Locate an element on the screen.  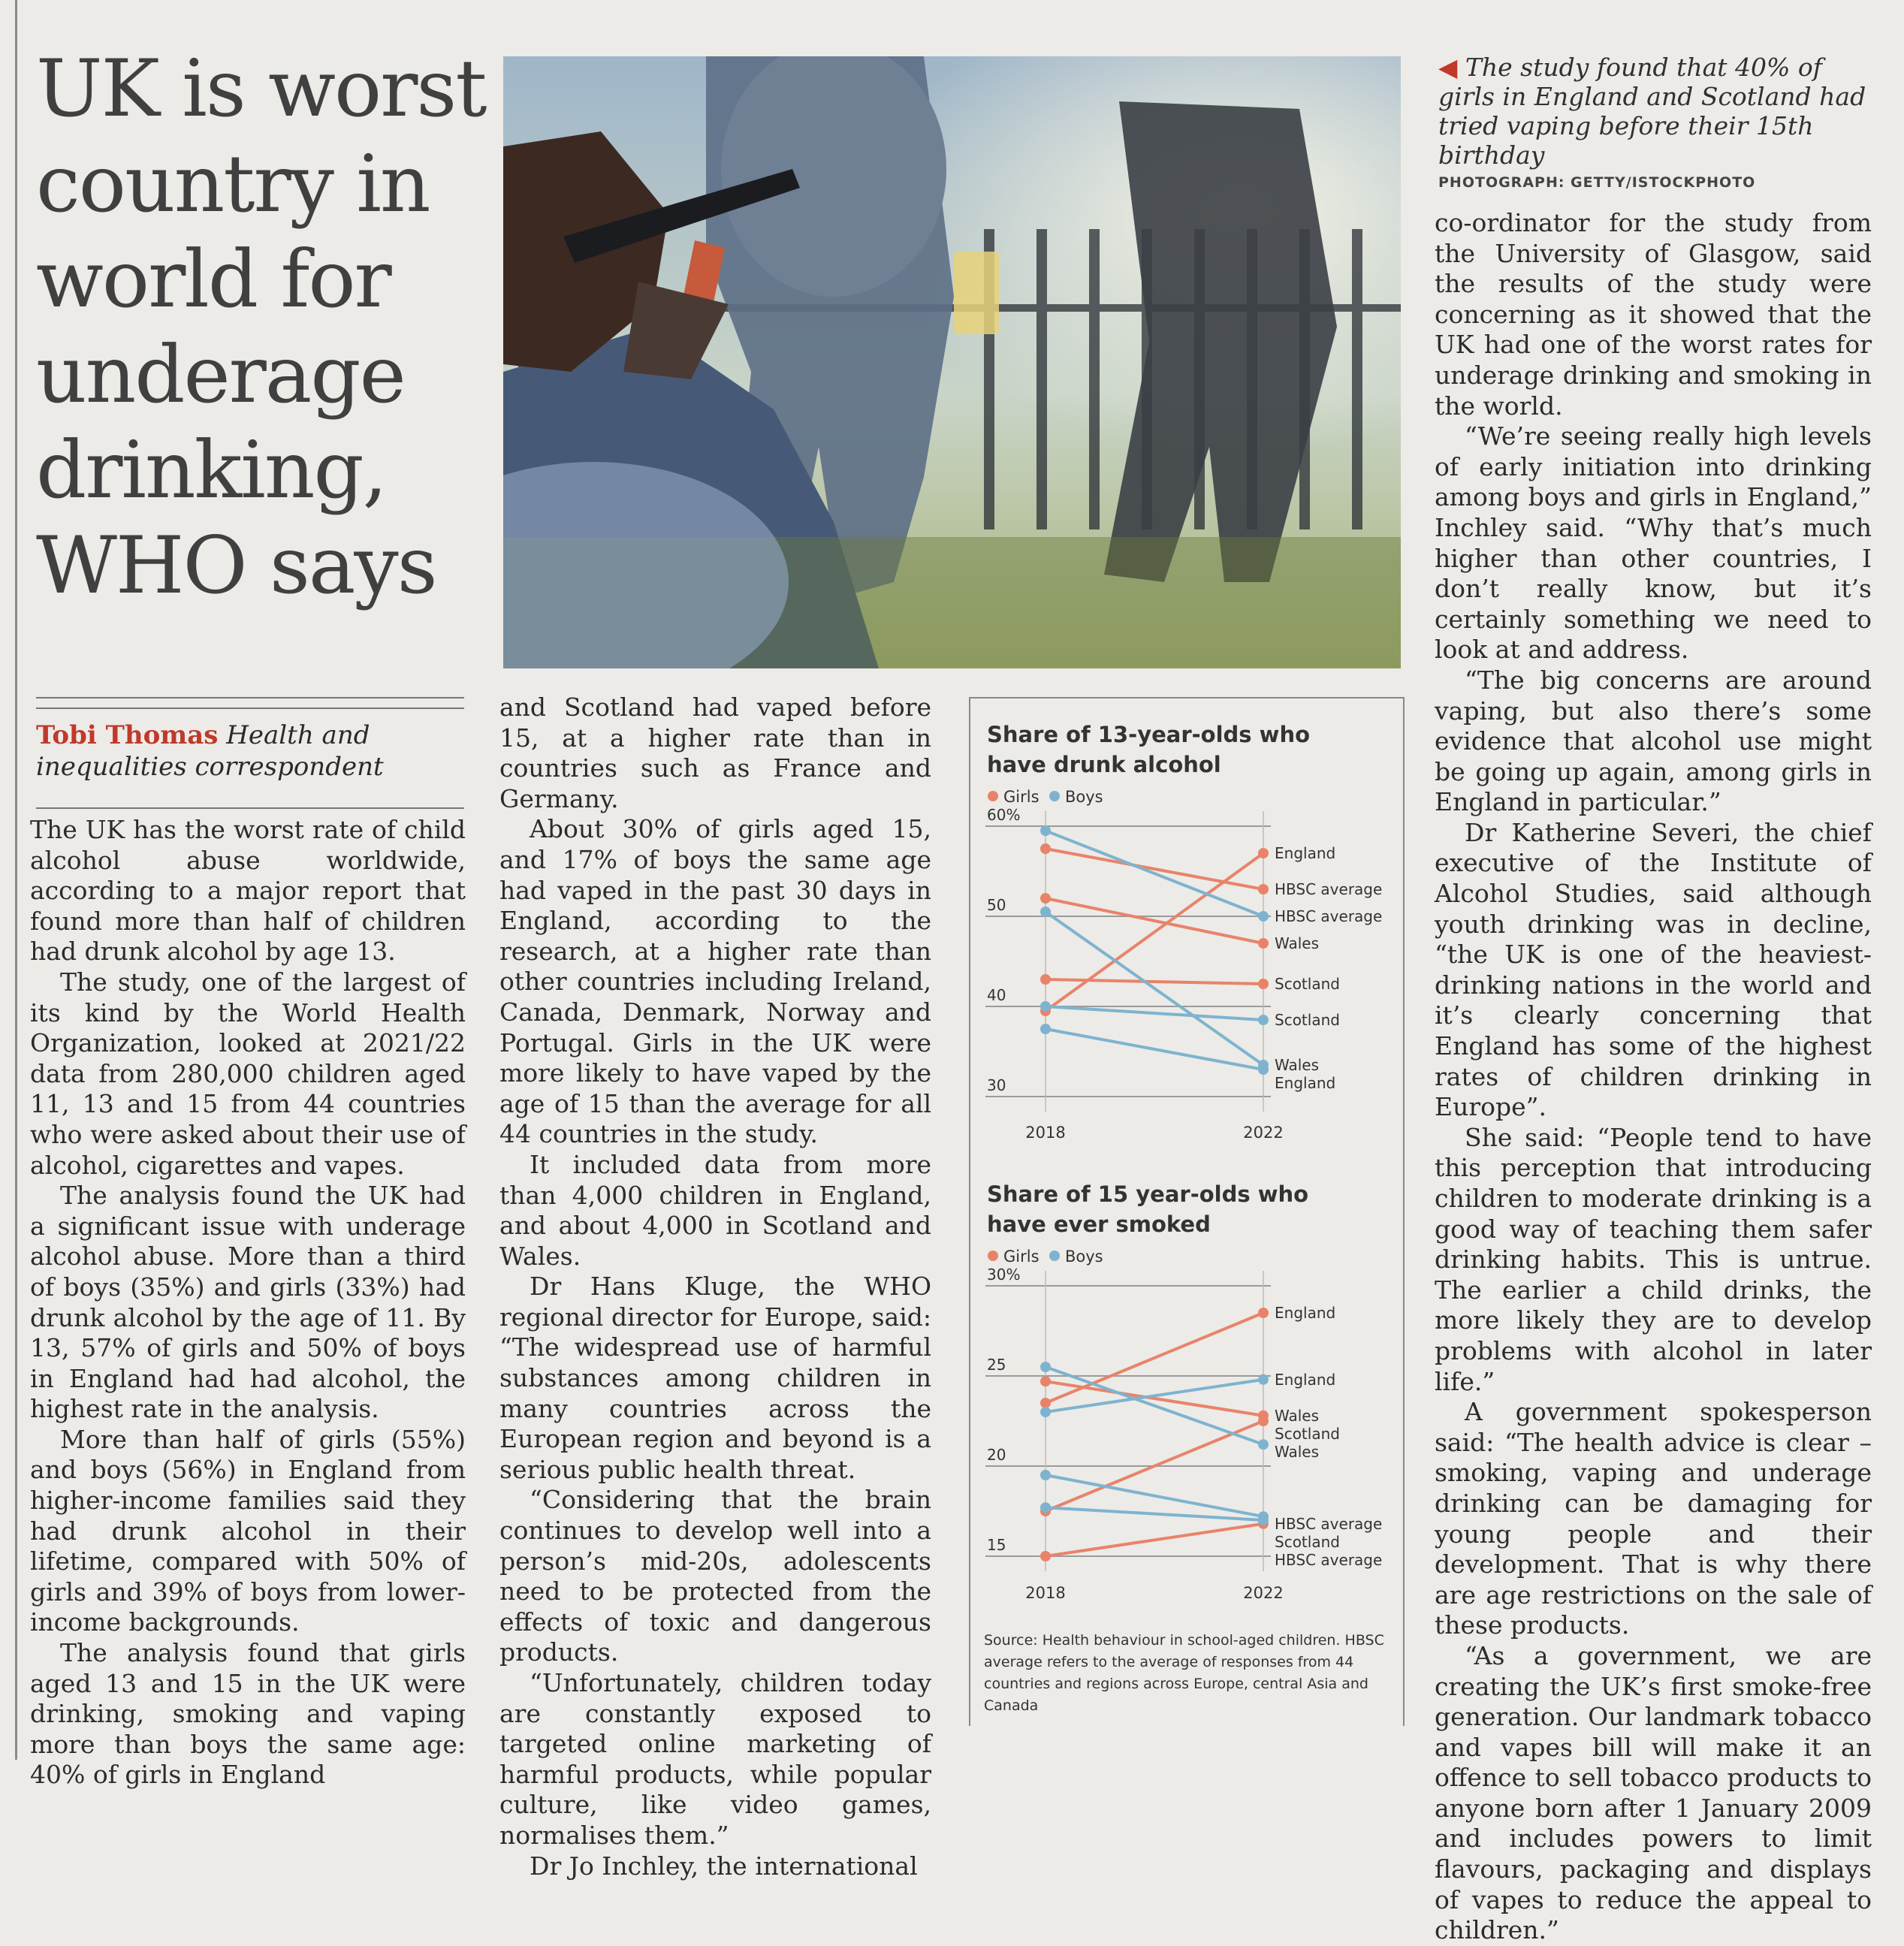
y-tick-label: 15 is located at coordinates (996, 1545).